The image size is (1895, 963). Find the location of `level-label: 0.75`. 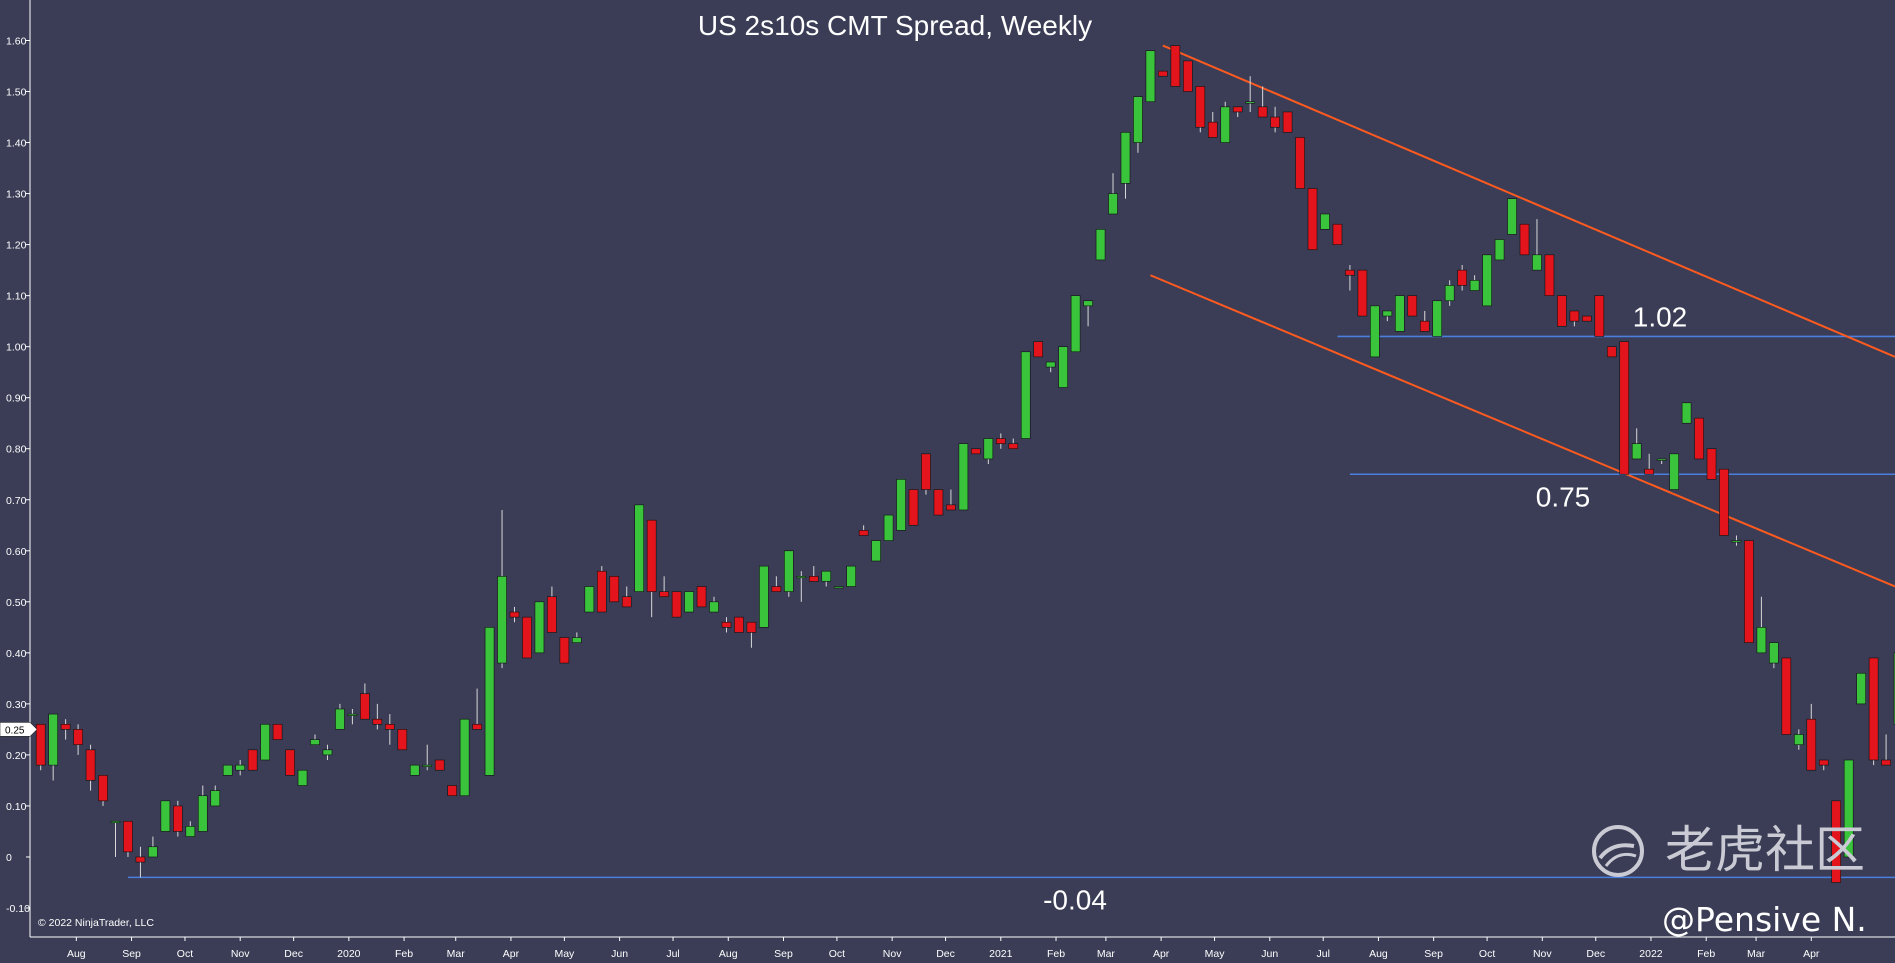

level-label: 0.75 is located at coordinates (1563, 496).